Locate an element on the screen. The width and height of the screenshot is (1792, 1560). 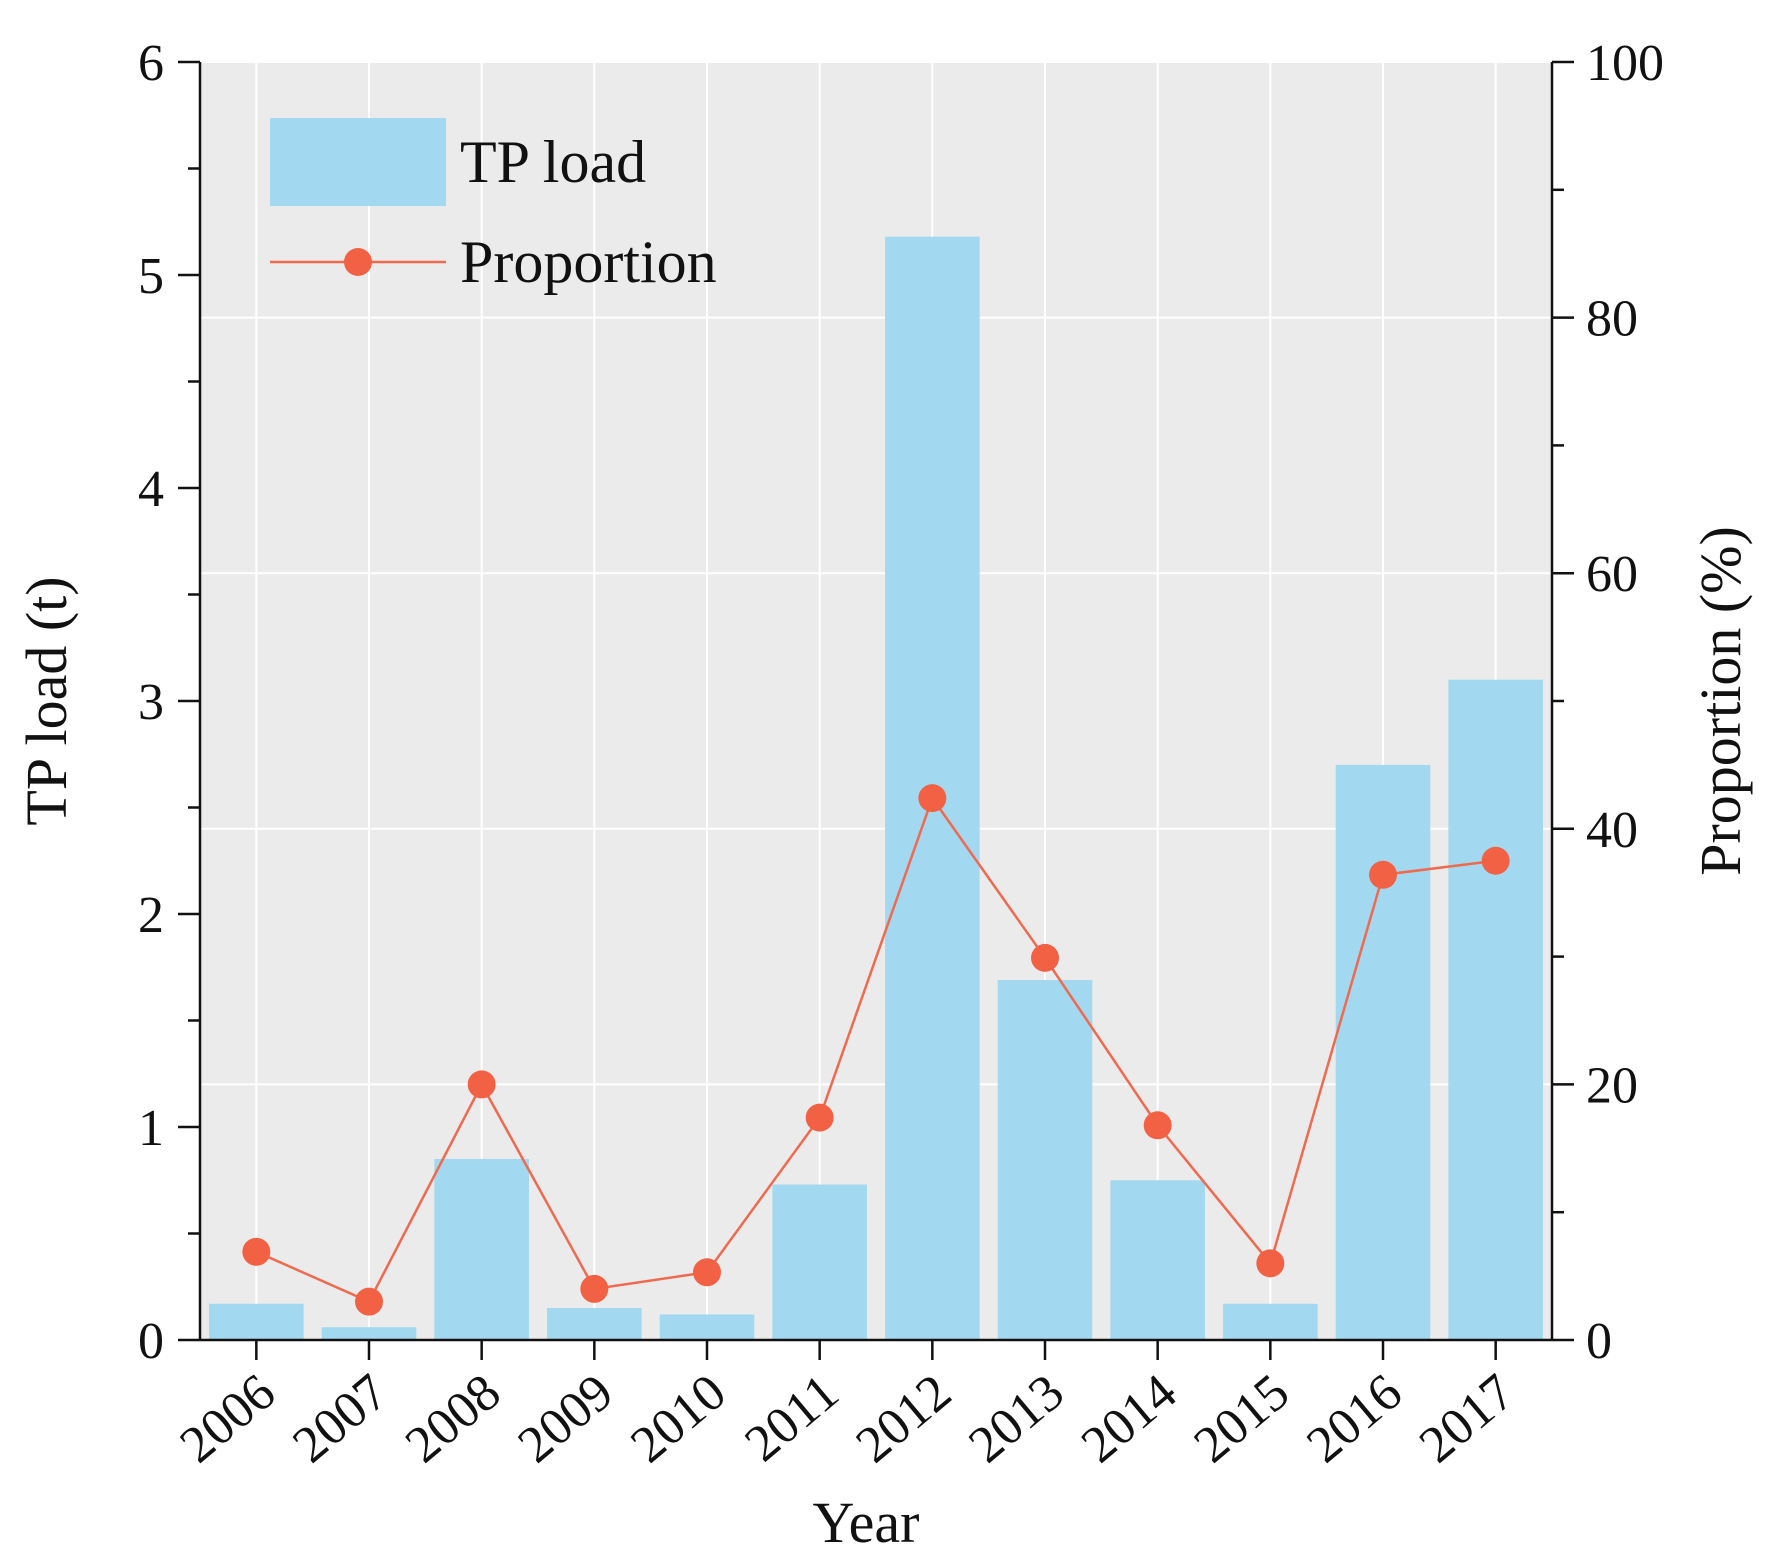
legend-bar-swatch is located at coordinates (358, 162).